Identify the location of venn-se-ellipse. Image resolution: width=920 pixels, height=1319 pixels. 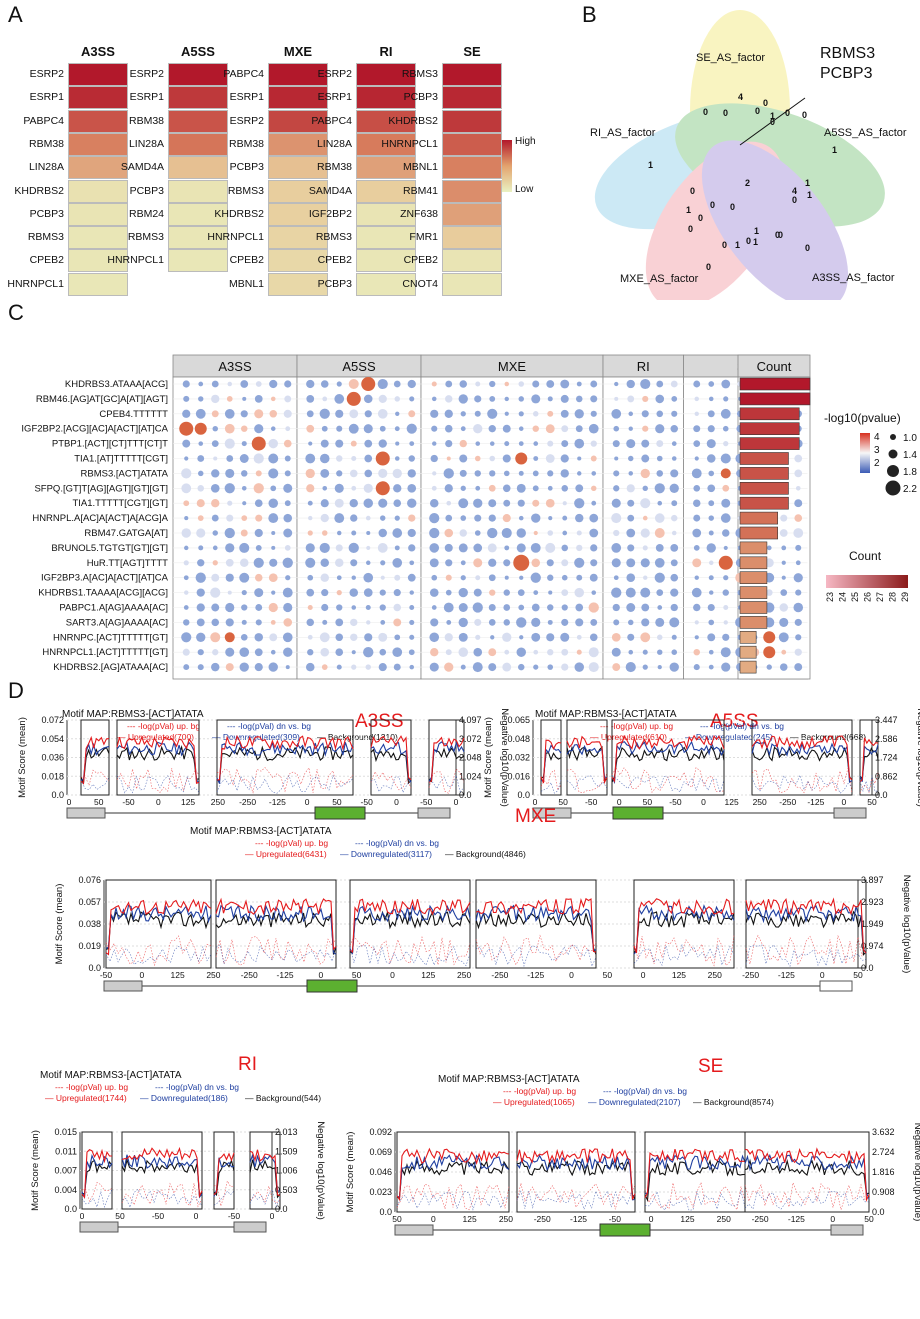
(740, 110).